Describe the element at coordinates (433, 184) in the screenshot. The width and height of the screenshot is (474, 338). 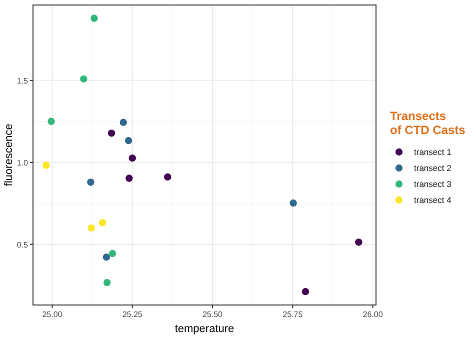
I see `legend-label: transect 3` at that location.